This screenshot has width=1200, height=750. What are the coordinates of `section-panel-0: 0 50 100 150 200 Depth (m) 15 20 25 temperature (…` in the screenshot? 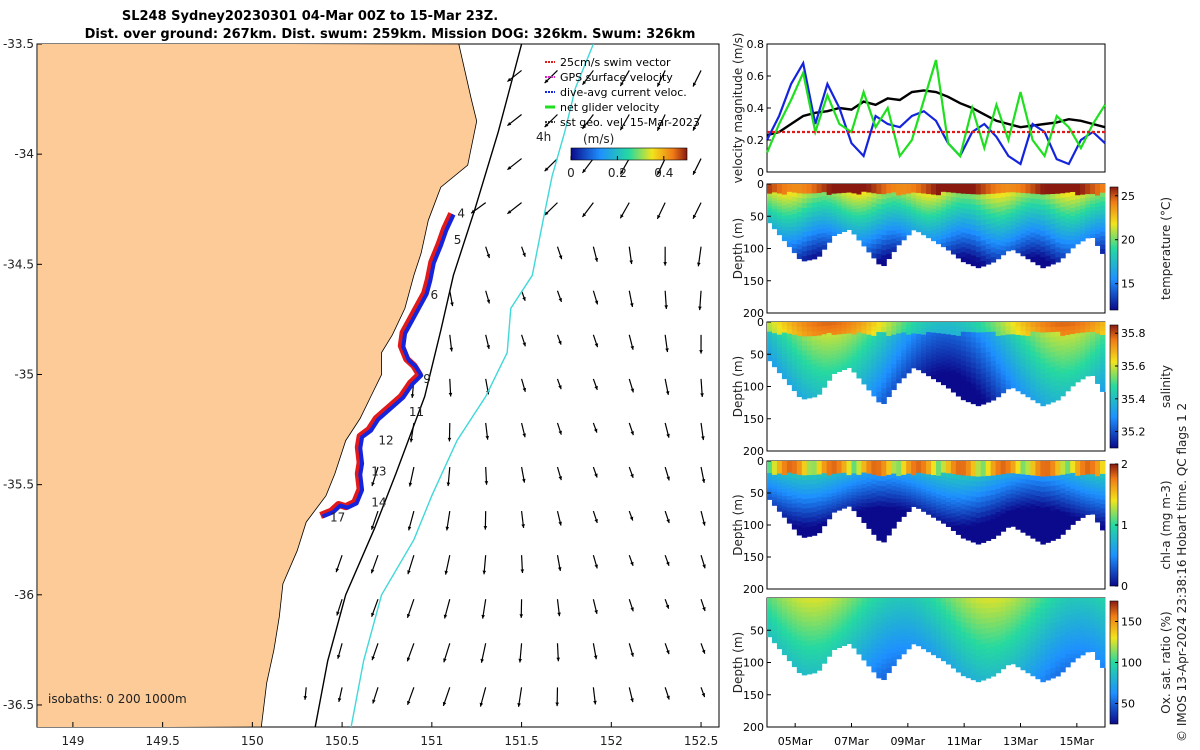 It's located at (952, 249).